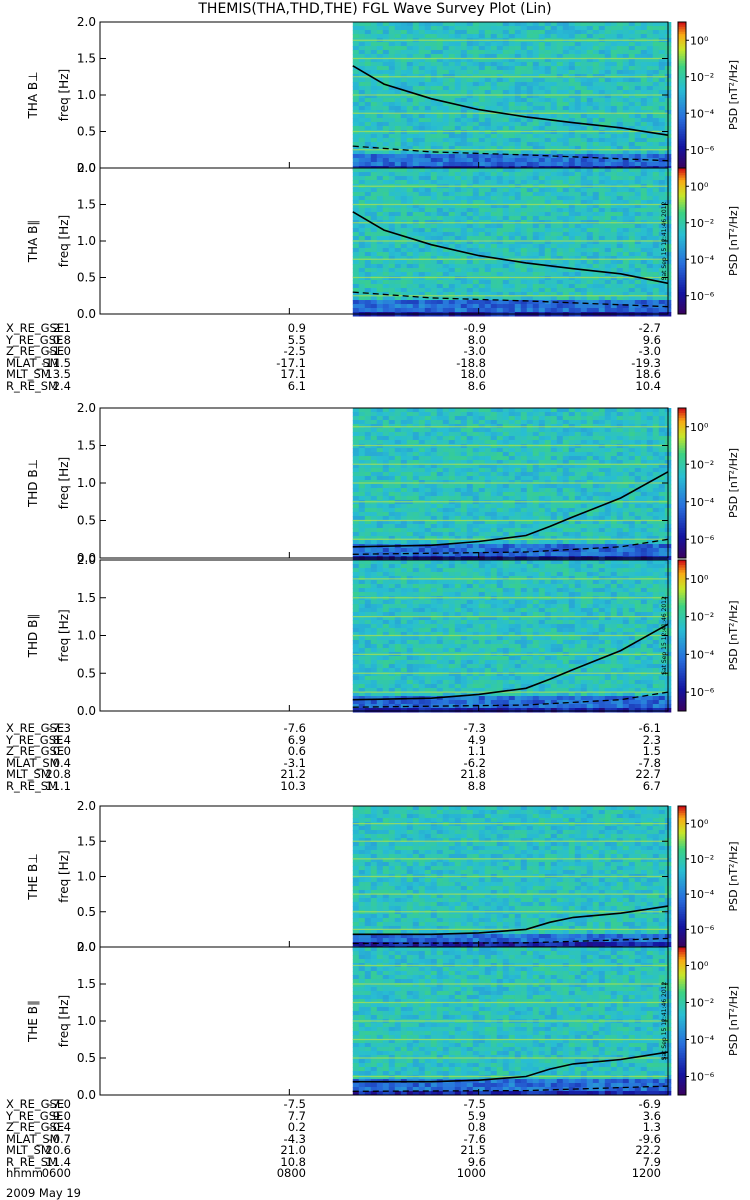 This screenshot has width=750, height=1200. I want to click on ephemeris-value: -0.7, so click(59, 1138).